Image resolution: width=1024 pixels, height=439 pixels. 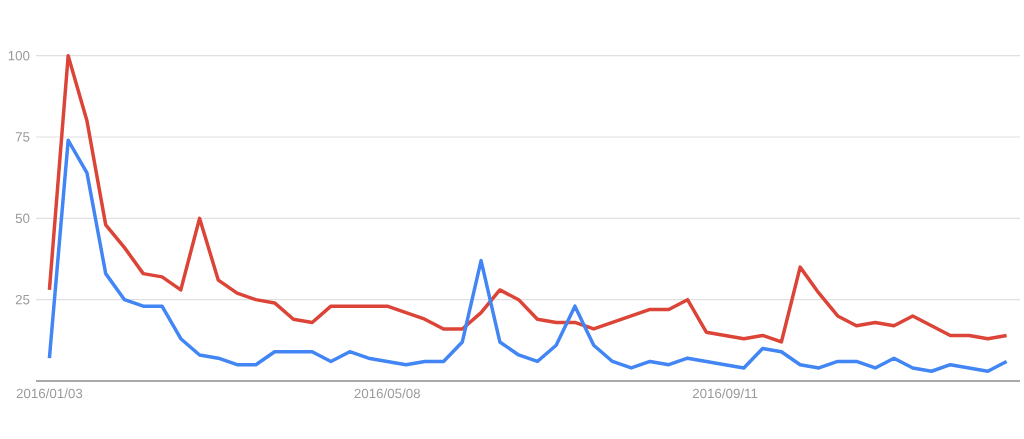 What do you see at coordinates (725, 393) in the screenshot?
I see `x-tick-label: 2016/09/11` at bounding box center [725, 393].